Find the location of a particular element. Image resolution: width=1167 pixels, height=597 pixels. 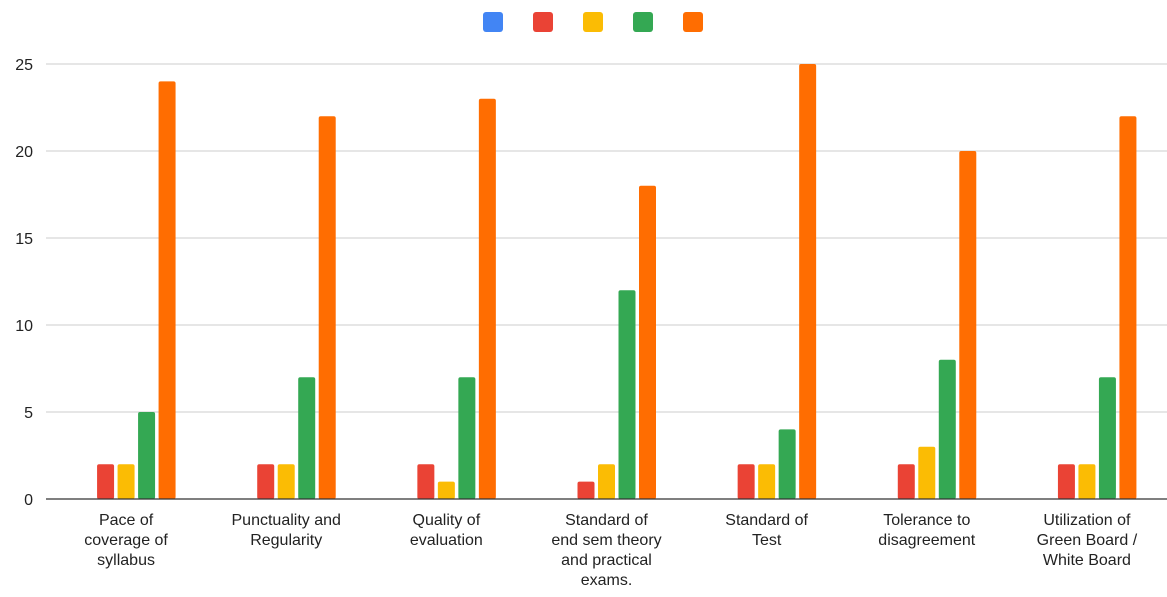

x-tick-label-line: exams. is located at coordinates (607, 580).